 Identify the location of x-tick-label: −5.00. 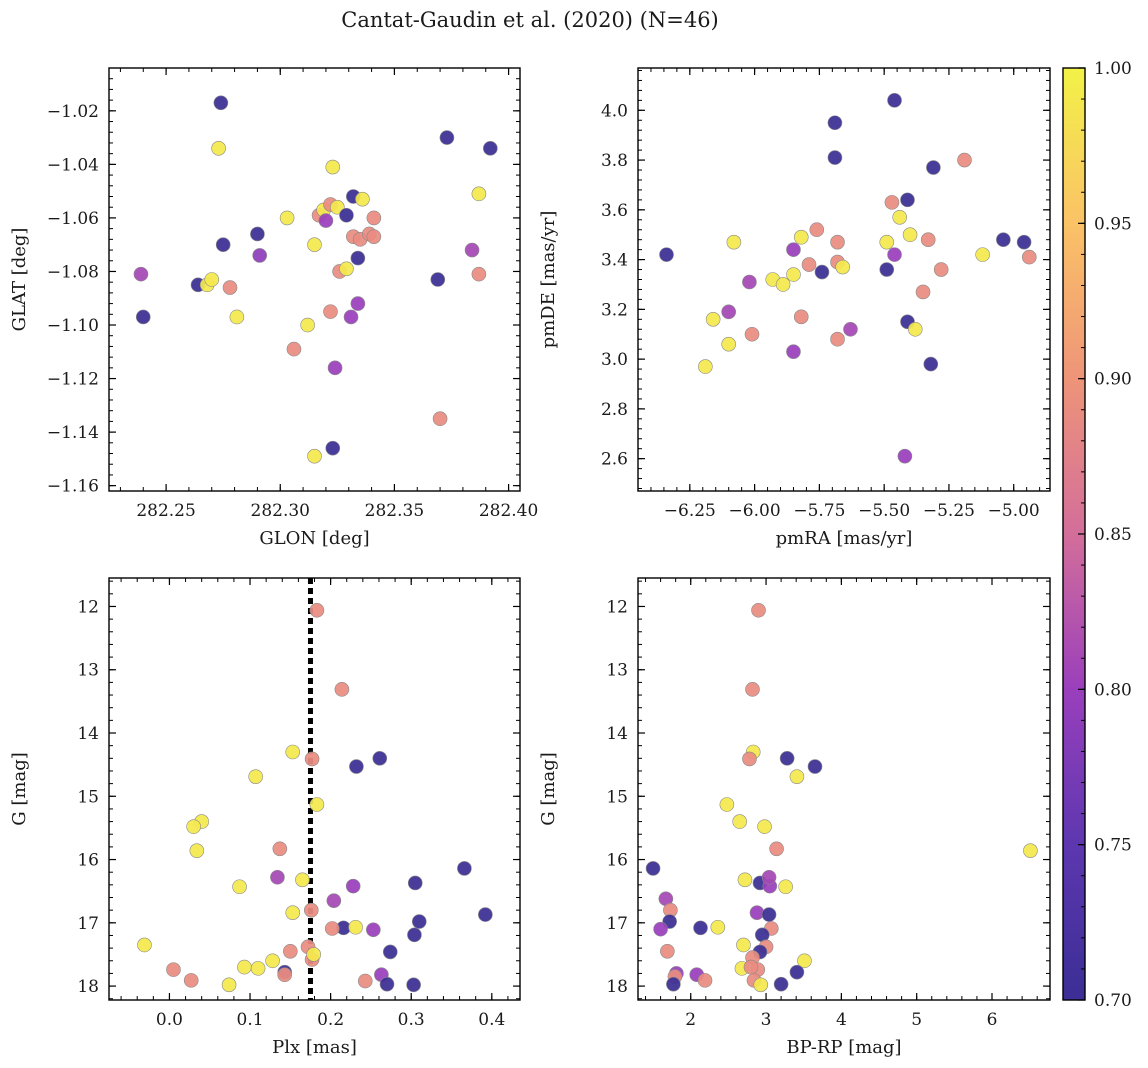
(1014, 511).